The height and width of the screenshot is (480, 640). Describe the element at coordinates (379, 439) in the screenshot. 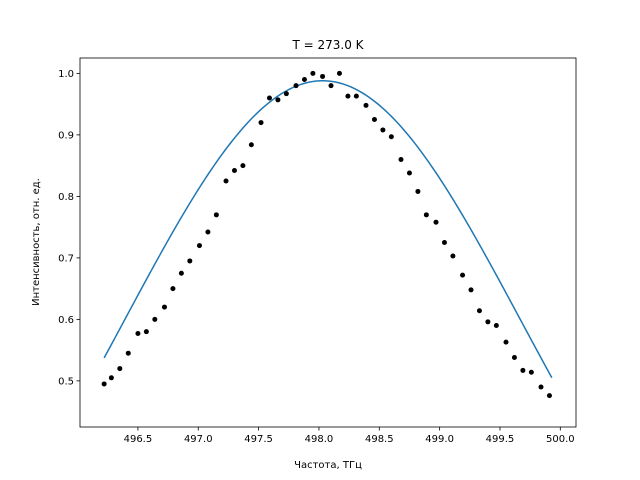

I see `x-tick-label: 498.5` at that location.